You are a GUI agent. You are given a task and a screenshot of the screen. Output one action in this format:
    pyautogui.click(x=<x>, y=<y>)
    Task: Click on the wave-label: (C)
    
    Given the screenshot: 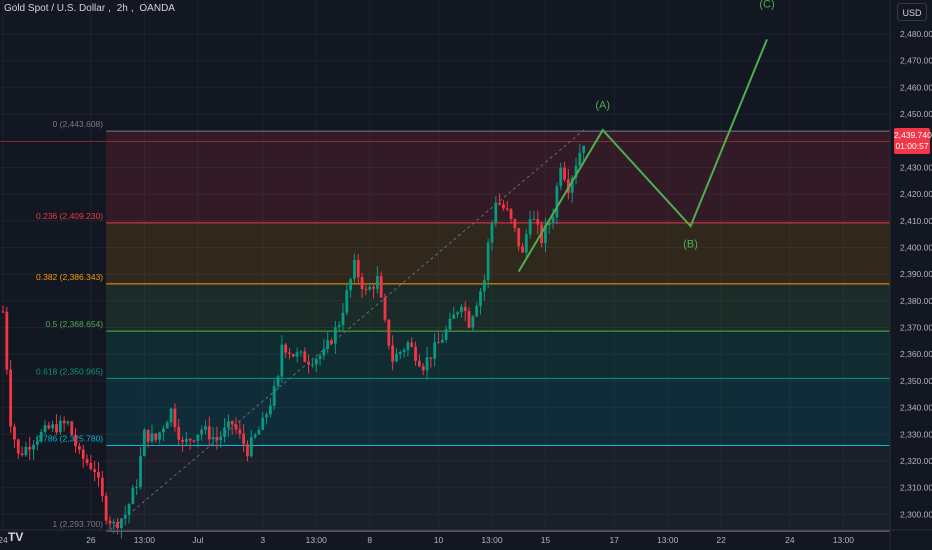 What is the action you would take?
    pyautogui.click(x=766, y=5)
    